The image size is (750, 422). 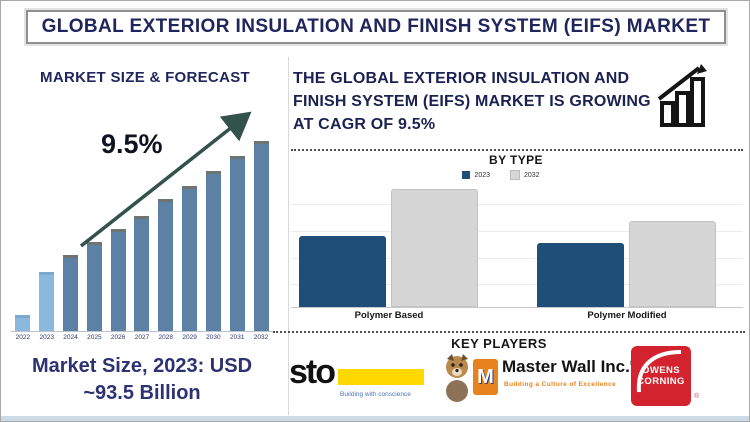 I want to click on year-label: 2022, so click(x=23, y=337).